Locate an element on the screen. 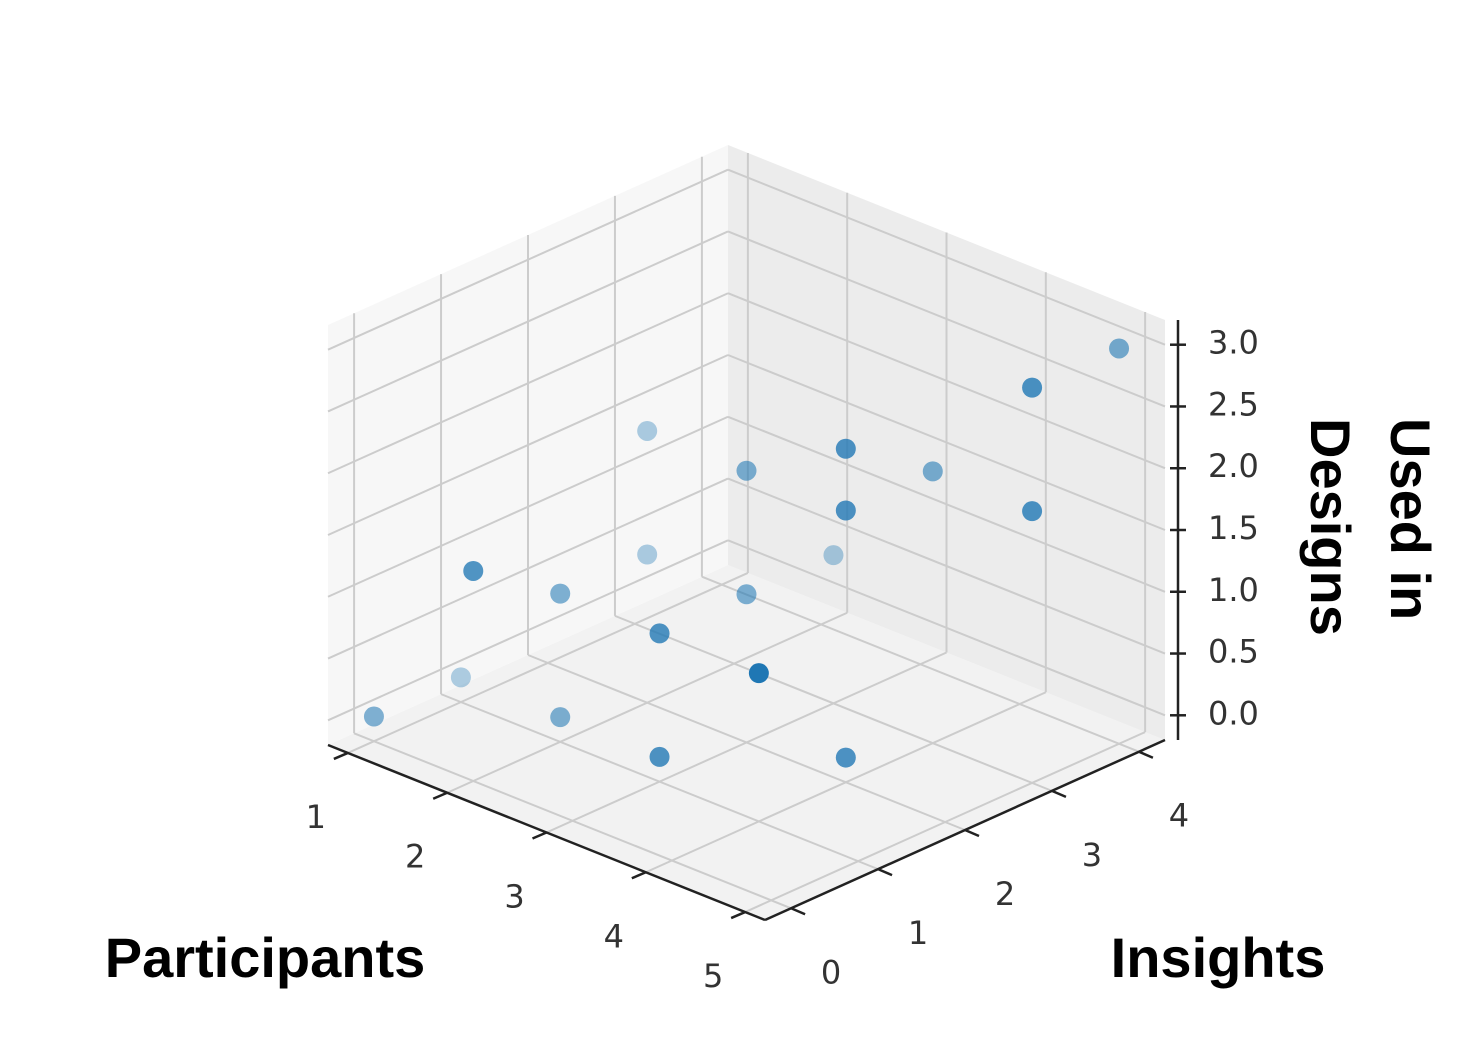 The width and height of the screenshot is (1480, 1050). x-axis-label: Participants is located at coordinates (265, 957).